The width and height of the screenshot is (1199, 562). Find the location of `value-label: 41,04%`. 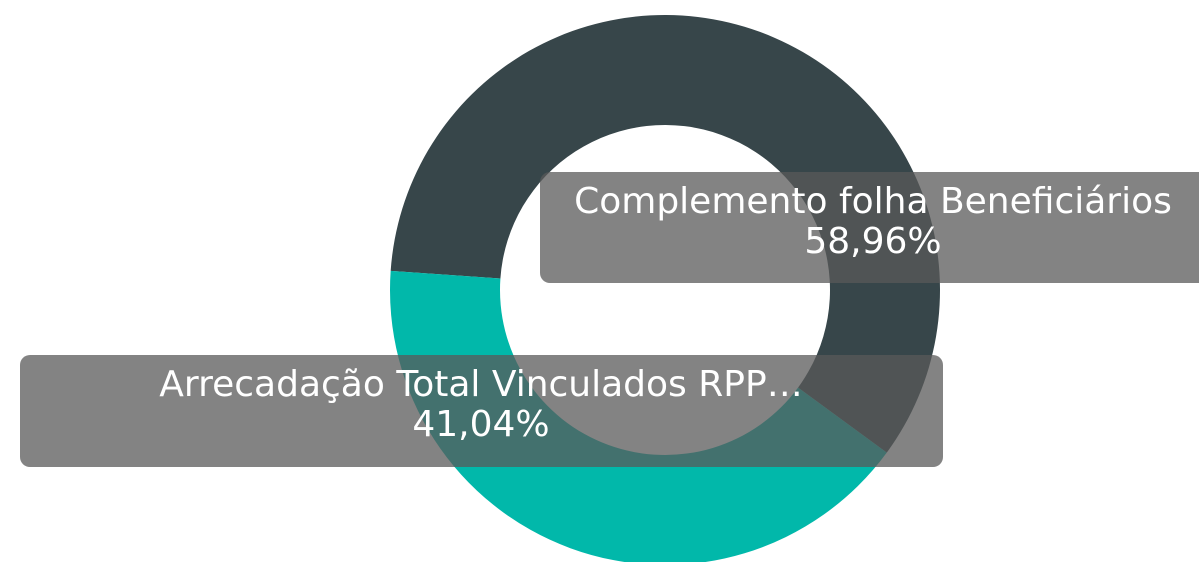

value-label: 41,04% is located at coordinates (480, 424).